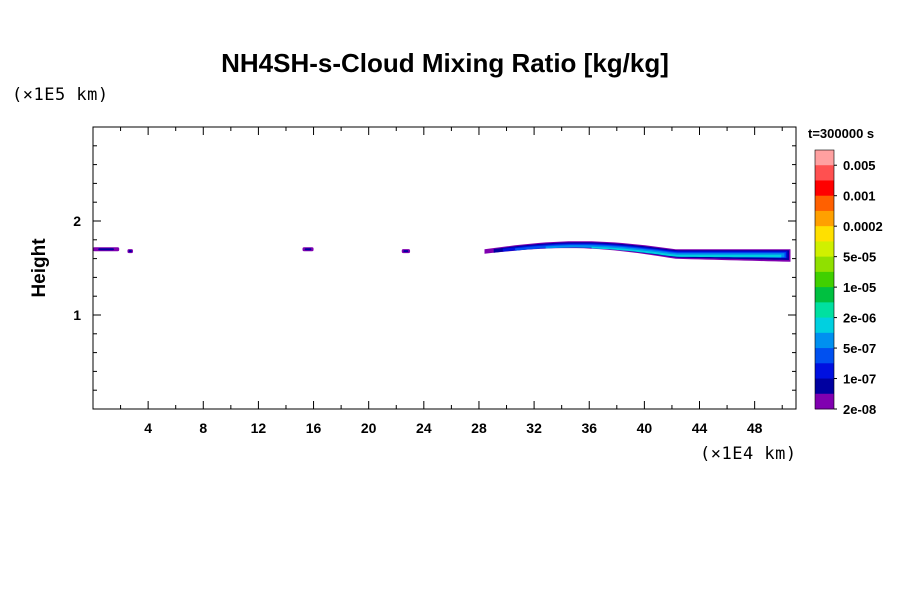  Describe the element at coordinates (424, 428) in the screenshot. I see `x-tick-label: 24` at that location.